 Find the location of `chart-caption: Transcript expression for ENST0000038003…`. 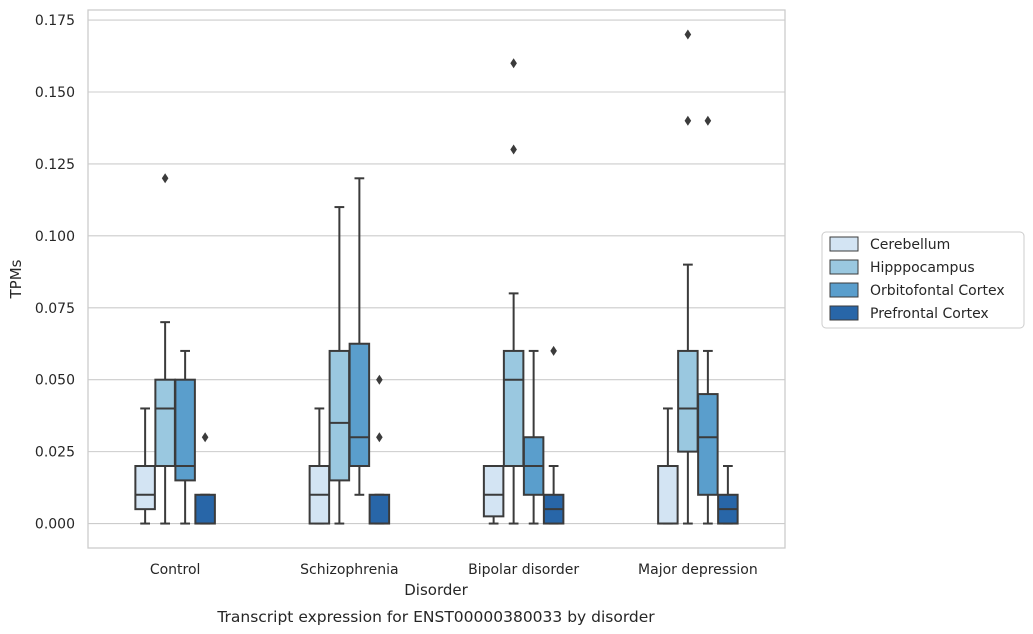

chart-caption: Transcript expression for ENST0000038003… is located at coordinates (435, 617).